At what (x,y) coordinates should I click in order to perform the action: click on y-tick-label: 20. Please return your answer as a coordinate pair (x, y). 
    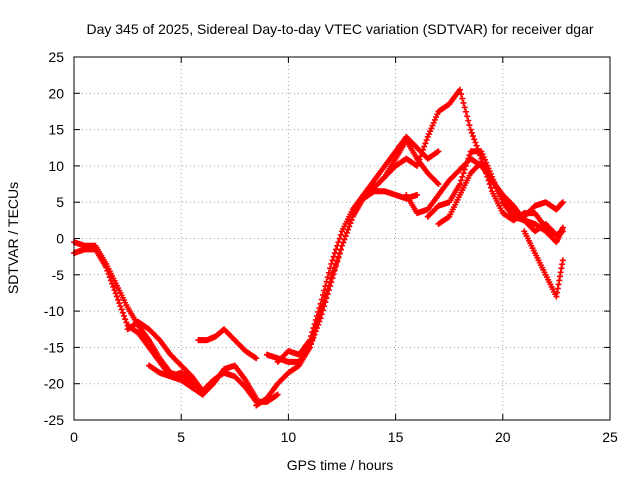
    Looking at the image, I should click on (56, 93).